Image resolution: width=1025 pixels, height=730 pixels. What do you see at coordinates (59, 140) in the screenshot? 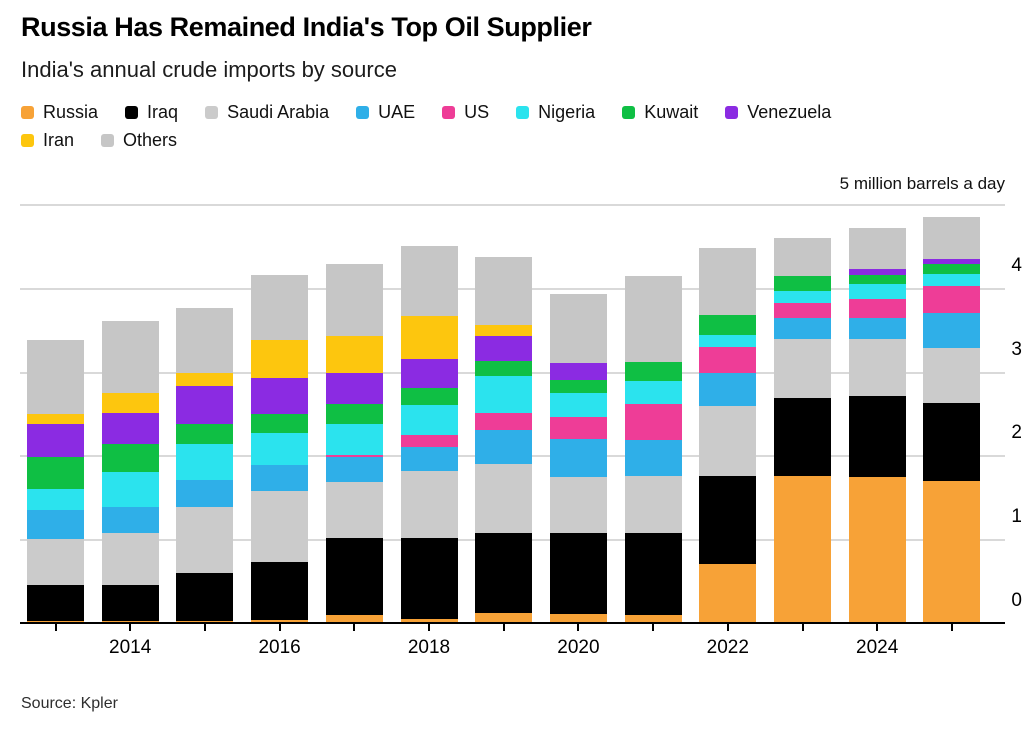
I see `legend-label: Iran` at bounding box center [59, 140].